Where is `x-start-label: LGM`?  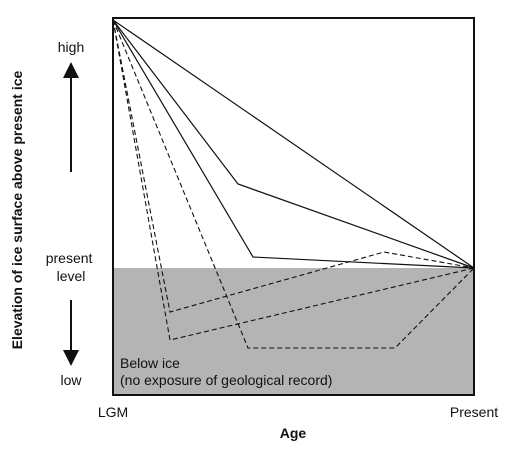 x-start-label: LGM is located at coordinates (113, 412).